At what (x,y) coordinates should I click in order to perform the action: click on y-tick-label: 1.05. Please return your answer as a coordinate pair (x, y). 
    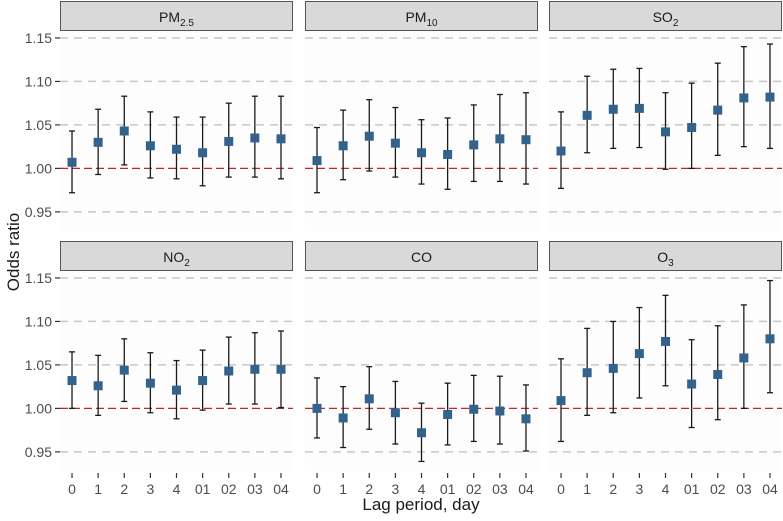
    Looking at the image, I should click on (38, 365).